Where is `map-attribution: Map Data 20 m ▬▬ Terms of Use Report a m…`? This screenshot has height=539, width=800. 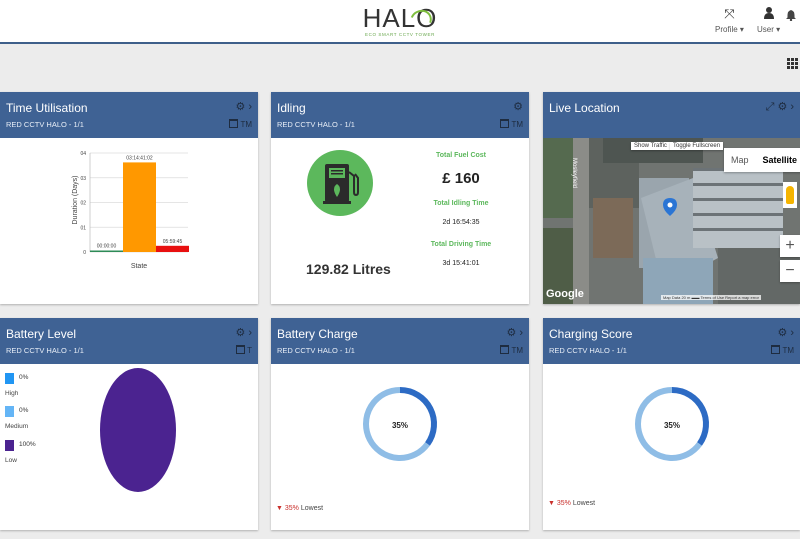
map-attribution: Map Data 20 m ▬▬ Terms of Use Report a m… is located at coordinates (711, 297).